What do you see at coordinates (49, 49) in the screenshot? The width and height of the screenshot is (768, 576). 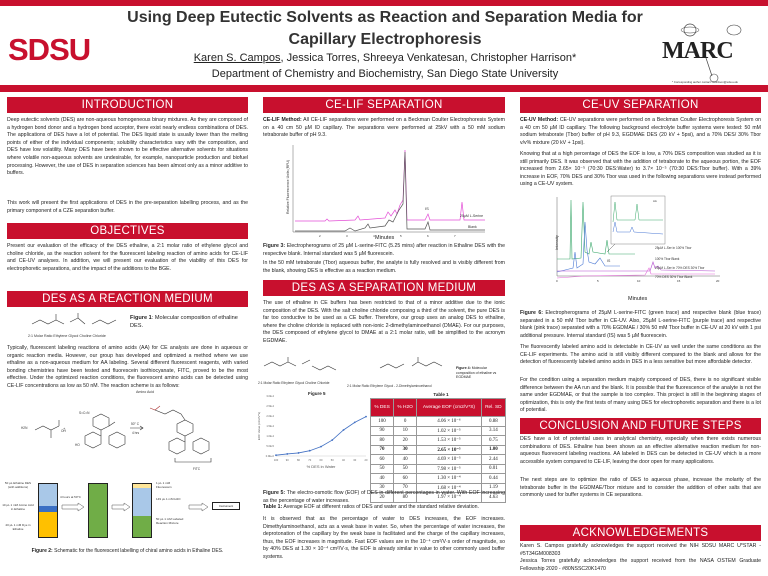 I see `sdsu-logo: SDSU` at bounding box center [49, 49].